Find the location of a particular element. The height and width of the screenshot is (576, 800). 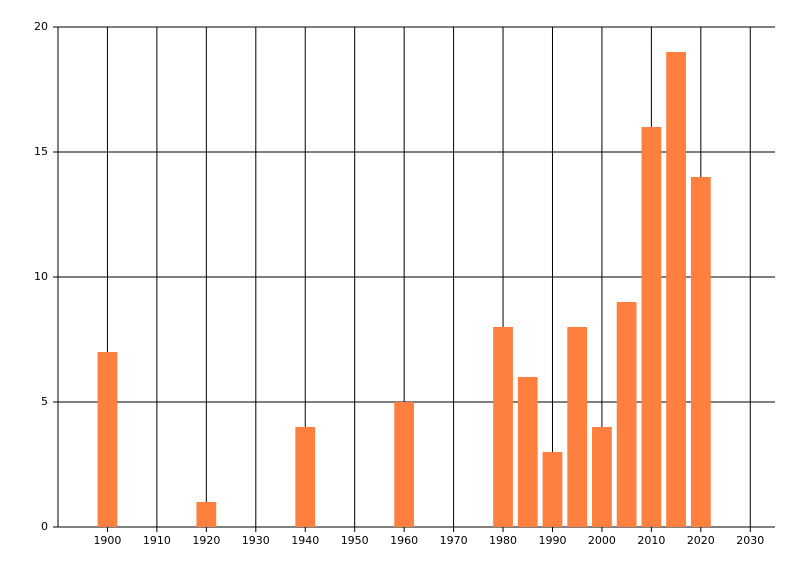

x-tick-label: 1950 is located at coordinates (355, 540).